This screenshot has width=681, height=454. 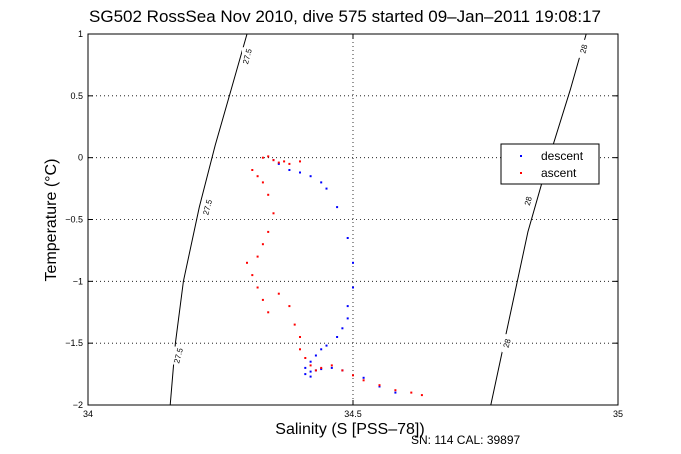 What do you see at coordinates (80, 158) in the screenshot?
I see `y-tick-label: 0` at bounding box center [80, 158].